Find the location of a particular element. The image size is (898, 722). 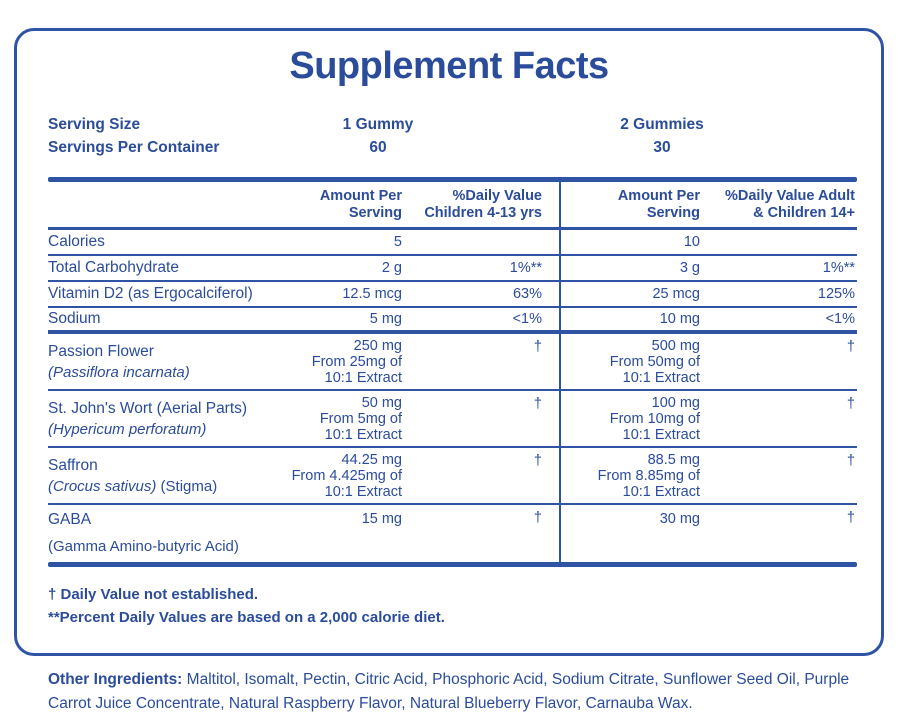

row-subname: (Hypericum perforatum) is located at coordinates (127, 429).